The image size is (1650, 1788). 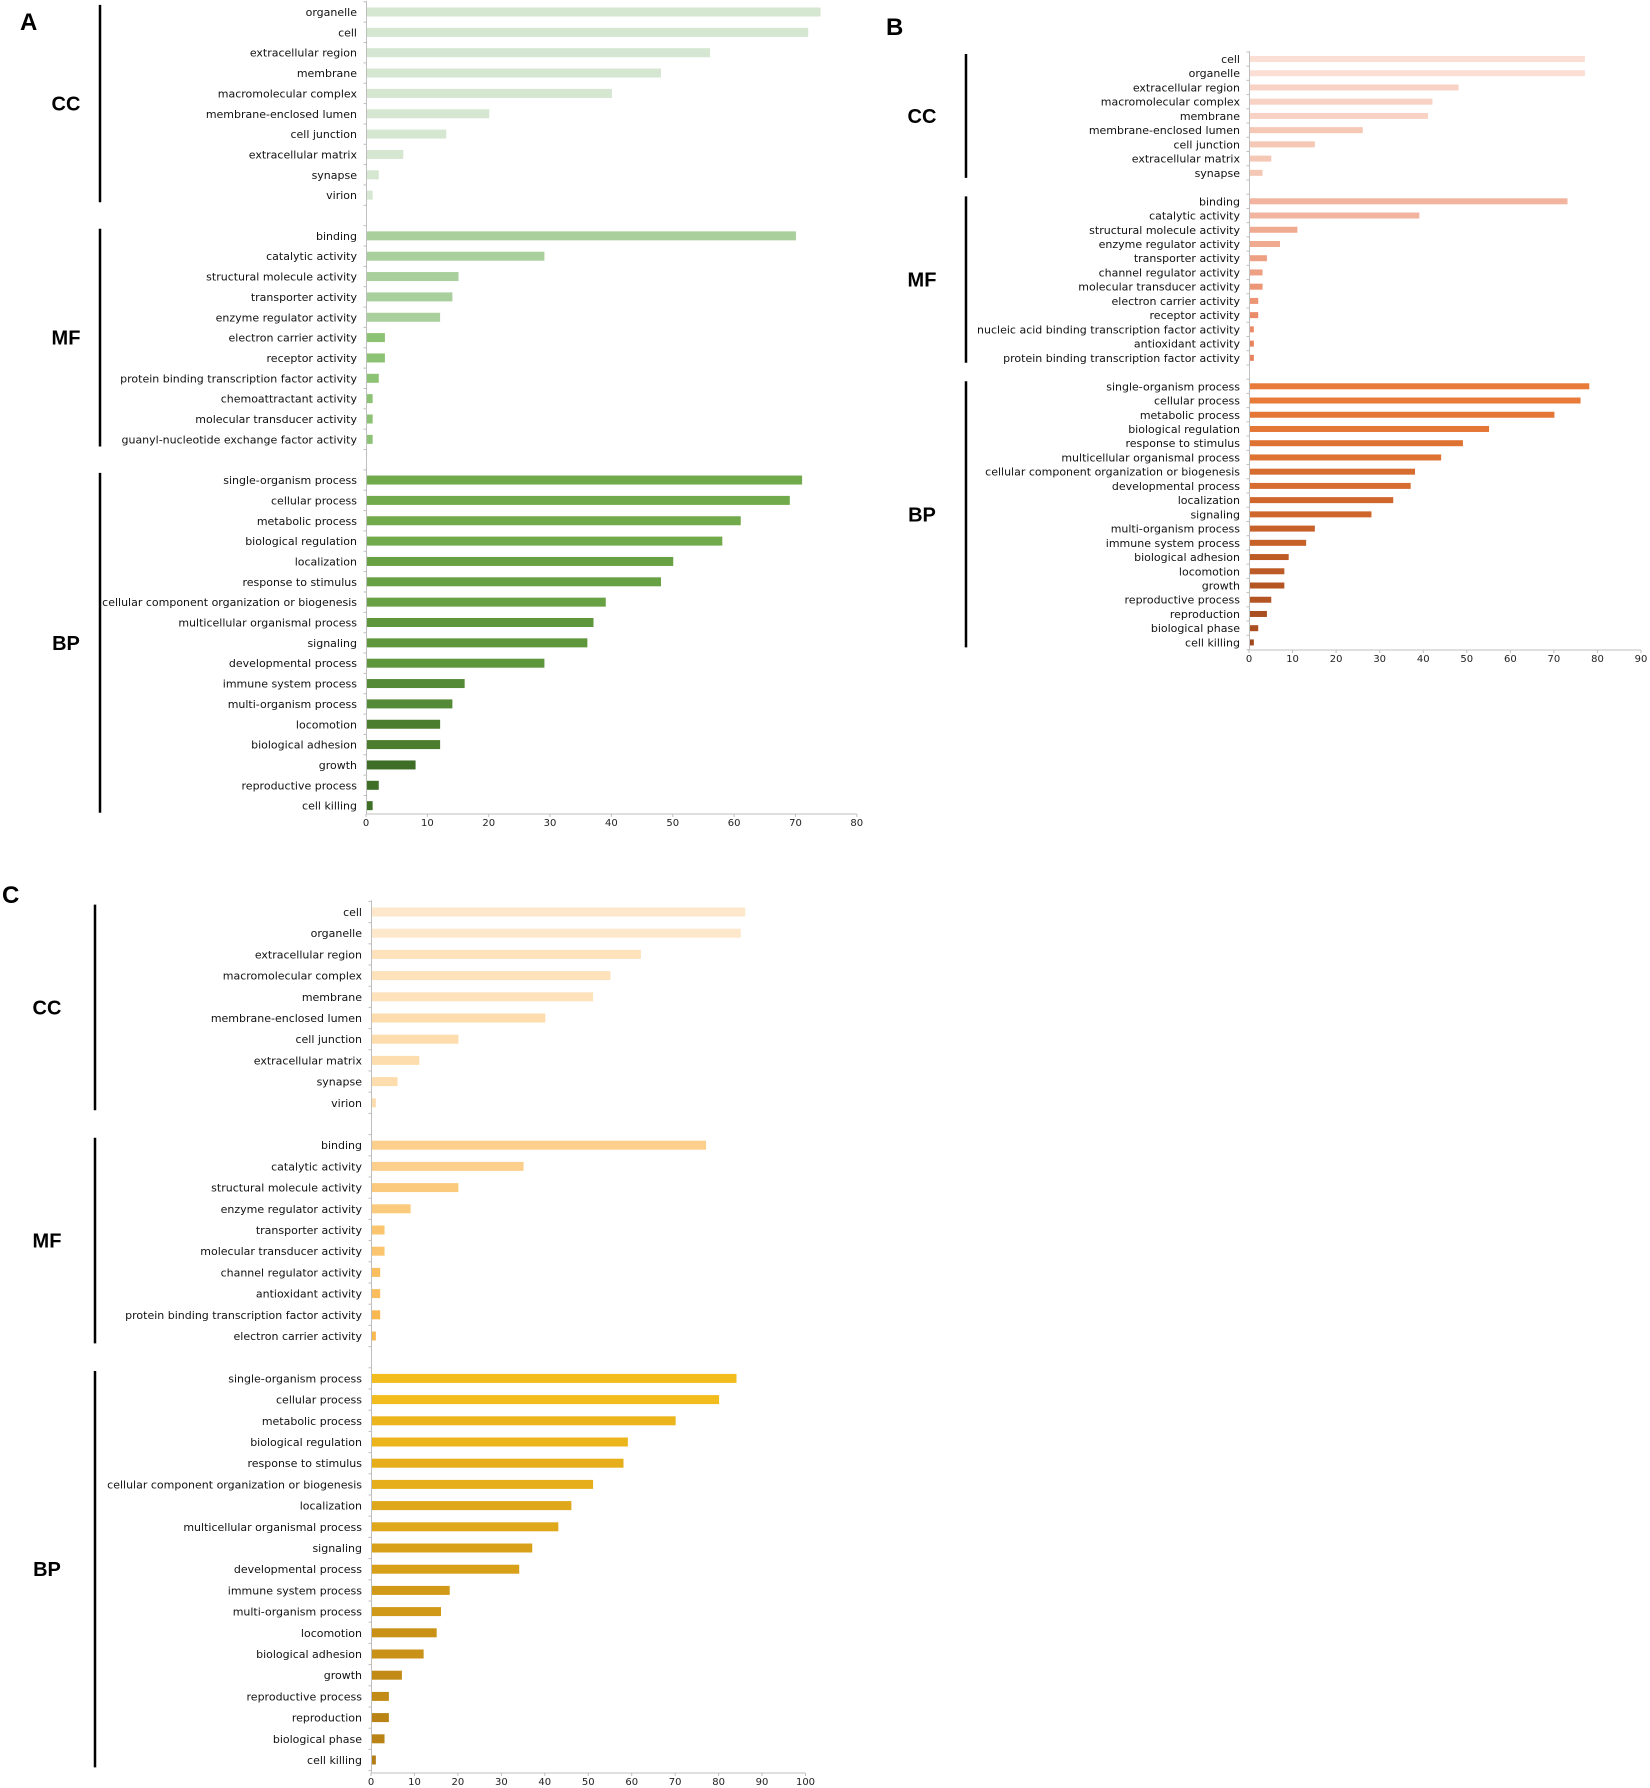 I want to click on bar-bp-developmental-process, so click(x=455, y=663).